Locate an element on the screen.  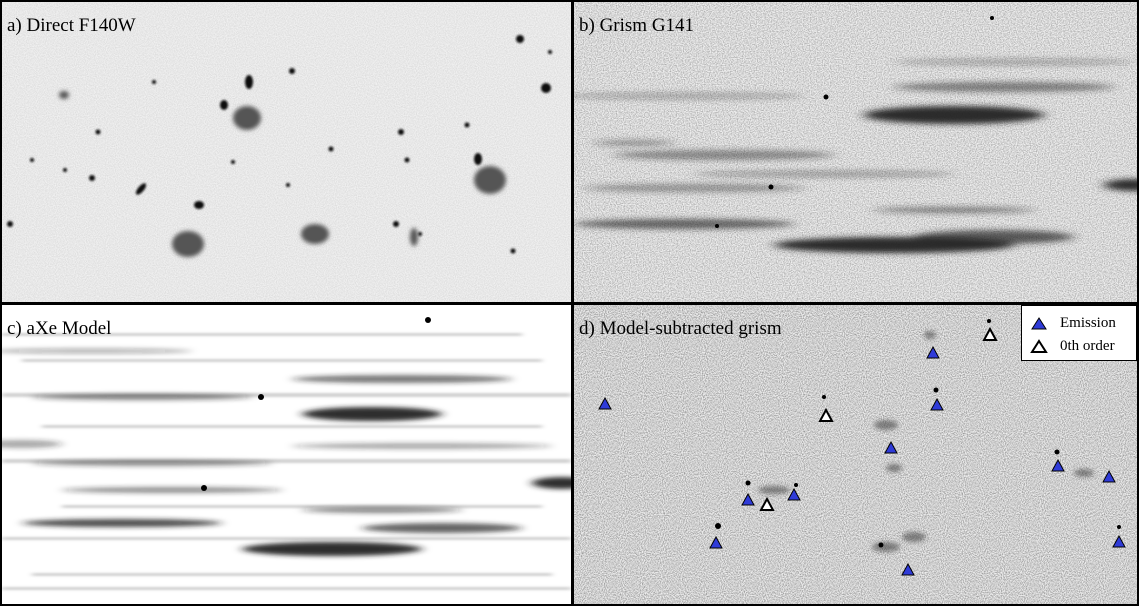
open-triangle-icon is located at coordinates (1039, 346).